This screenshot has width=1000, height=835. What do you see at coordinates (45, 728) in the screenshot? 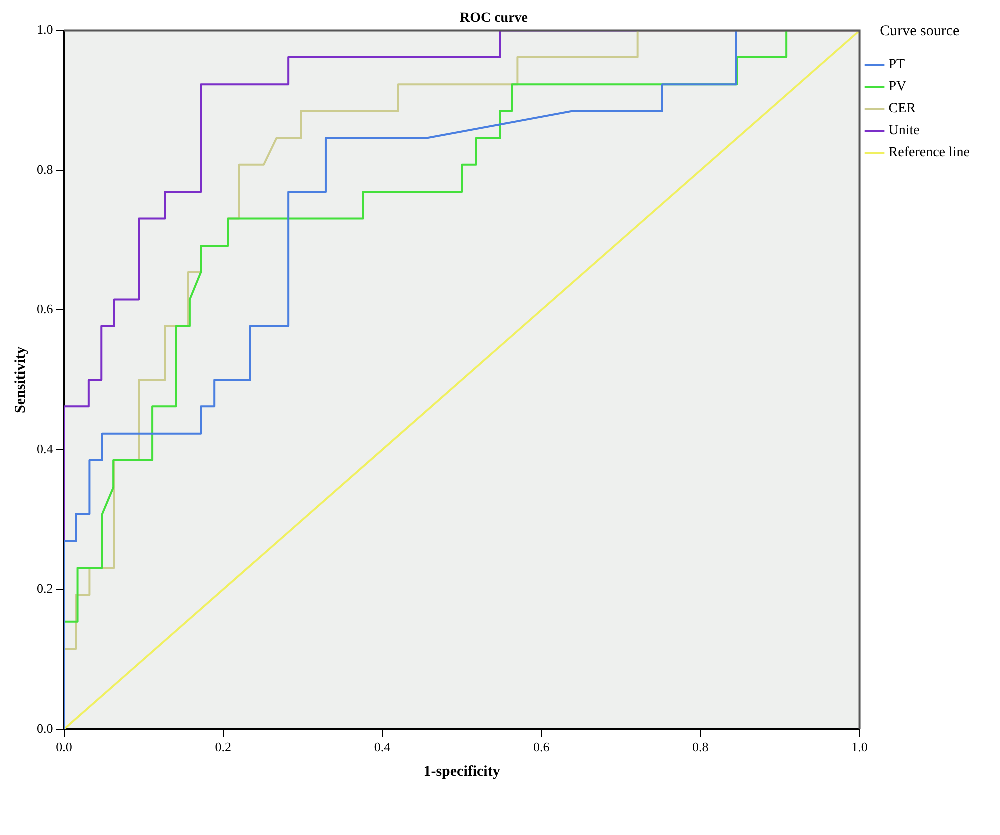
I see `y-tick-label: 0.0` at bounding box center [45, 728].